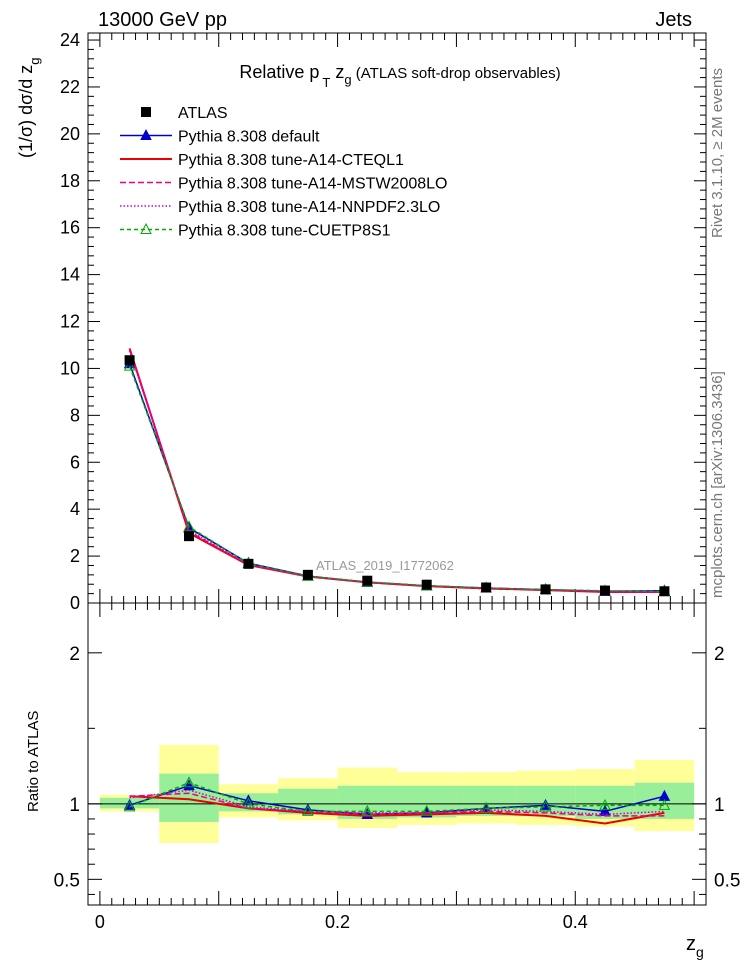  What do you see at coordinates (74, 805) in the screenshot?
I see `ratio-tick-label: 1` at bounding box center [74, 805].